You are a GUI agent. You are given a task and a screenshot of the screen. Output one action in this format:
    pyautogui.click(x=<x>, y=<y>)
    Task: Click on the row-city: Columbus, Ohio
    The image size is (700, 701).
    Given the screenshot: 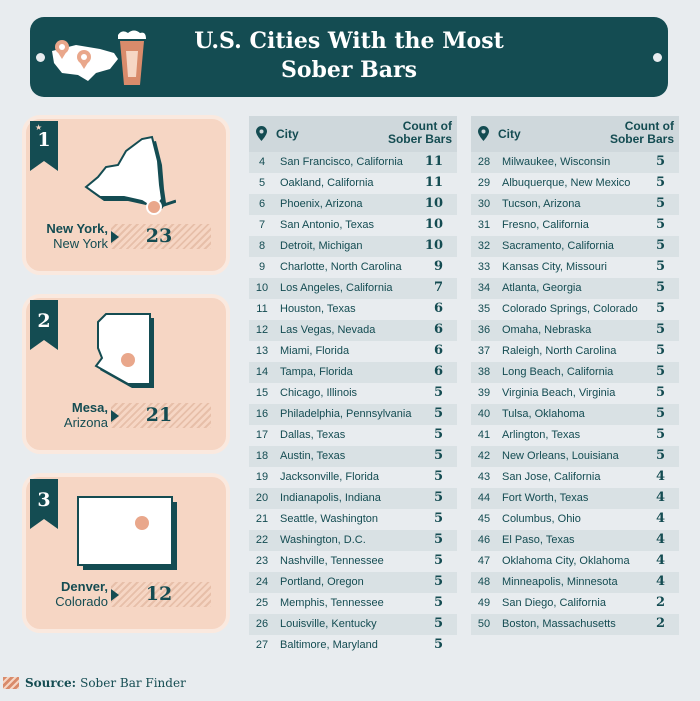 What is the action you would take?
    pyautogui.click(x=541, y=519)
    